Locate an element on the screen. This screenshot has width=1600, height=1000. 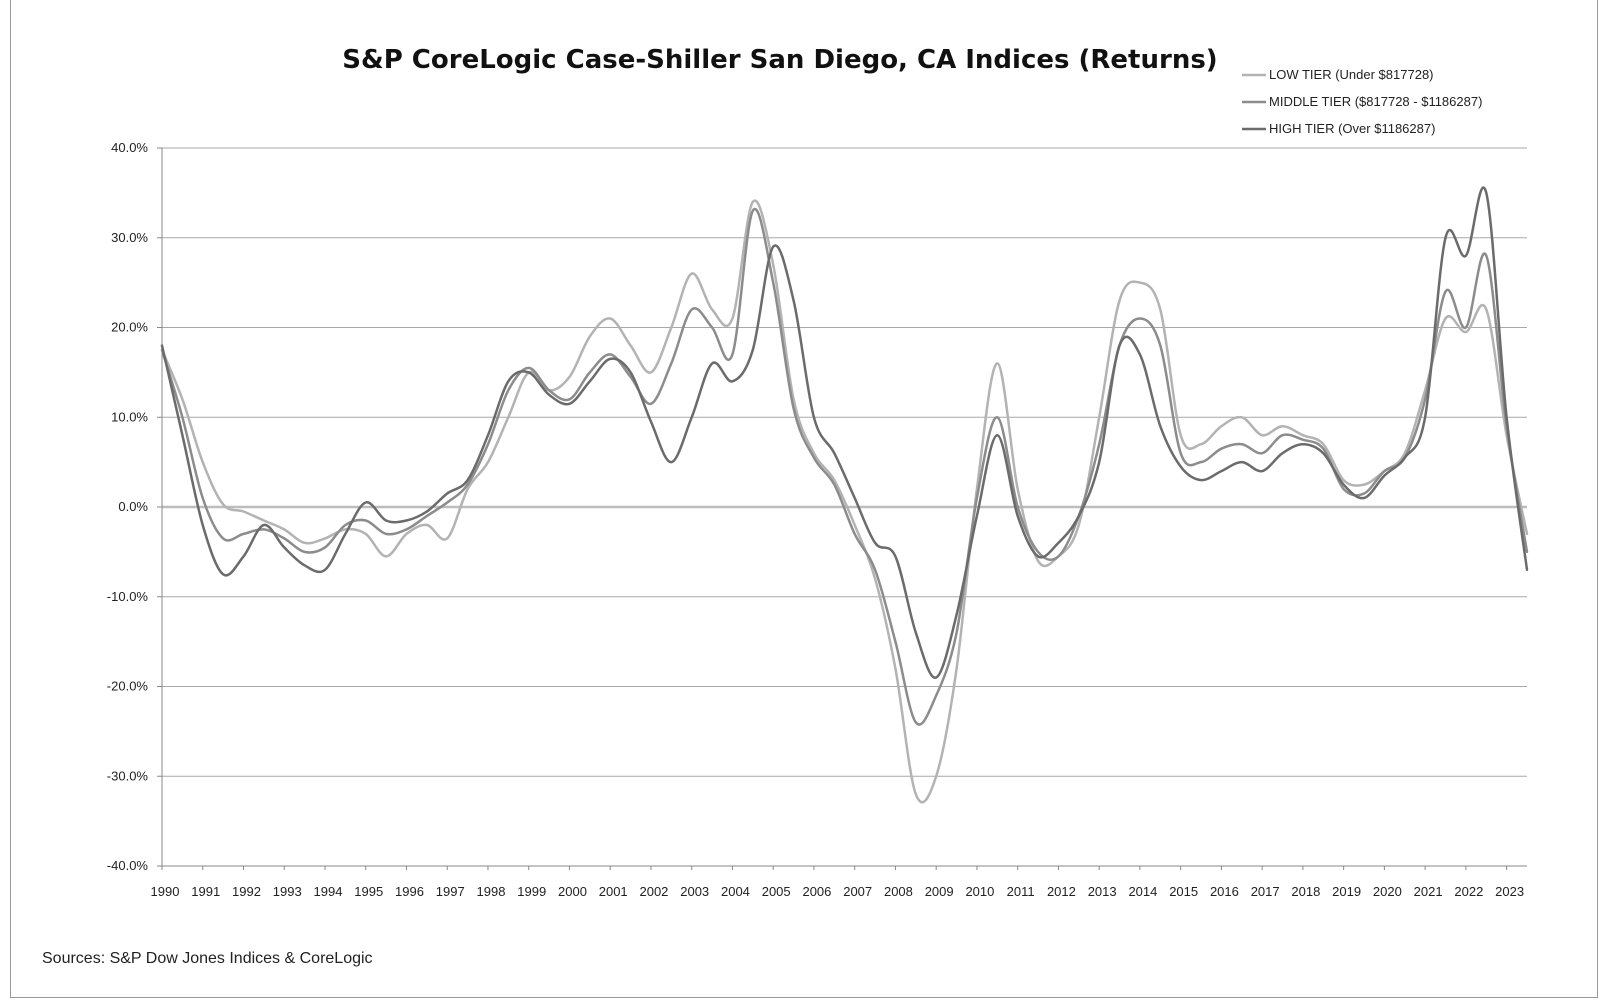
x-tick-label: 2016 is located at coordinates (1224, 891).